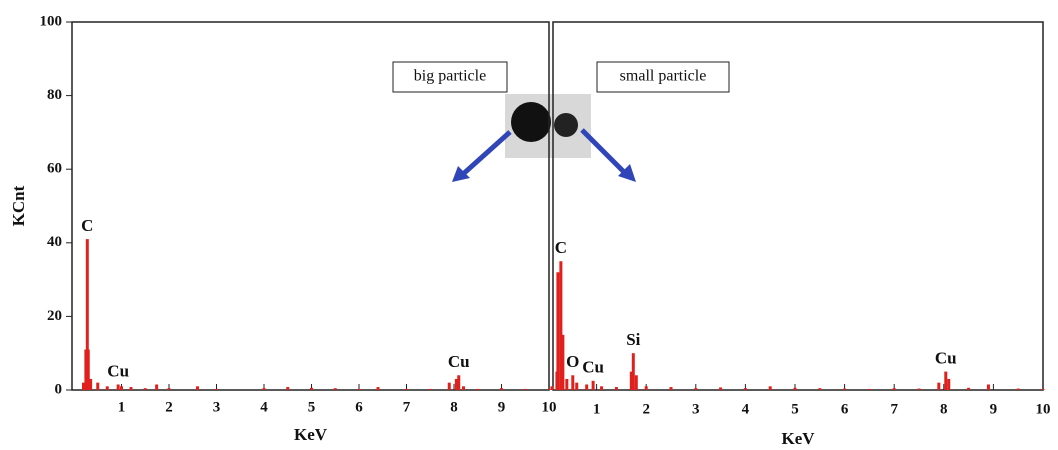  Describe the element at coordinates (18, 205) in the screenshot. I see `y-axis-label: KCnt` at that location.